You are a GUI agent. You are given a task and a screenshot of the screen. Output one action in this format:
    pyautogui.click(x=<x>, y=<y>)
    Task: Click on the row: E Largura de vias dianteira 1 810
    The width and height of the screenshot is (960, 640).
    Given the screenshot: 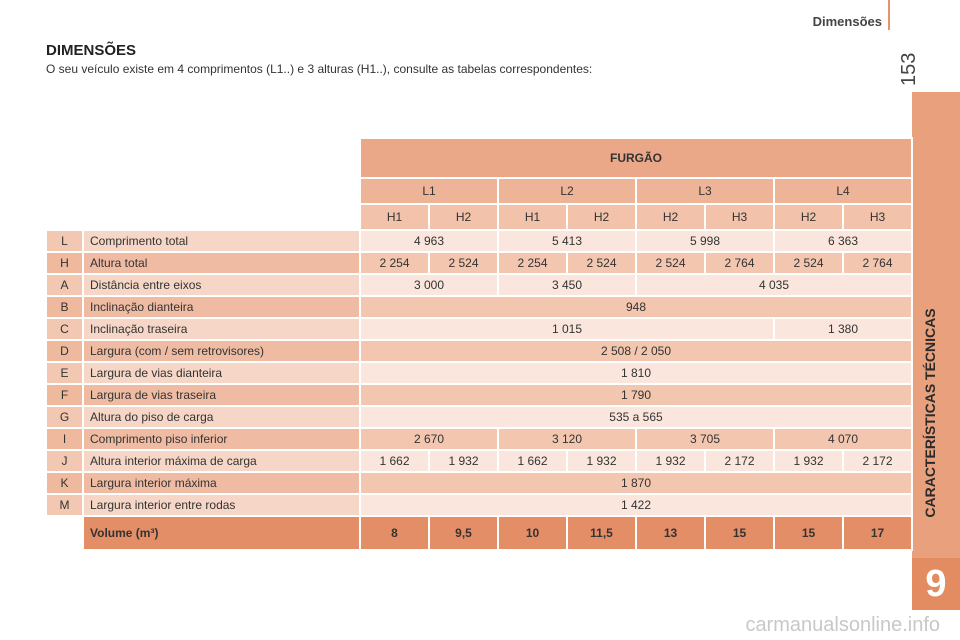 What is the action you would take?
    pyautogui.click(x=479, y=373)
    